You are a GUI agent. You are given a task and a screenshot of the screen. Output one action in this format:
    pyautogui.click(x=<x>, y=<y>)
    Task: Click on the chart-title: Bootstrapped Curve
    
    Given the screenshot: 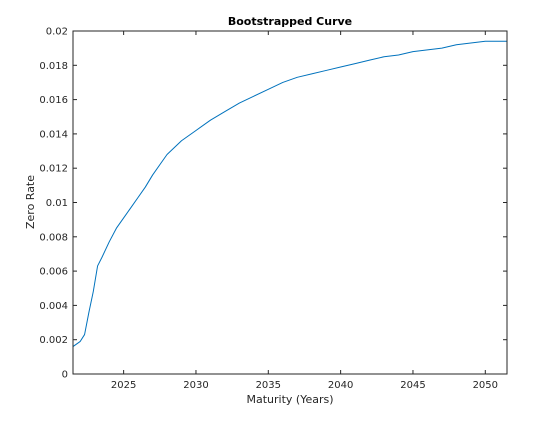 What is the action you would take?
    pyautogui.click(x=290, y=21)
    